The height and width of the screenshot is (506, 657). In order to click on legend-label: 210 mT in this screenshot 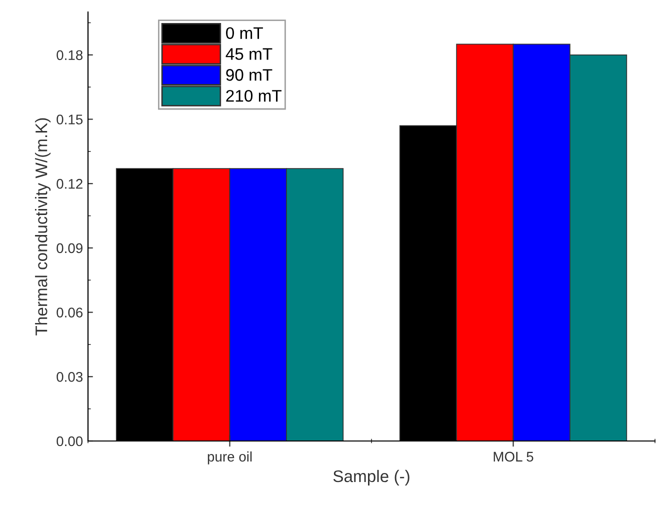, I will do `click(254, 96)`.